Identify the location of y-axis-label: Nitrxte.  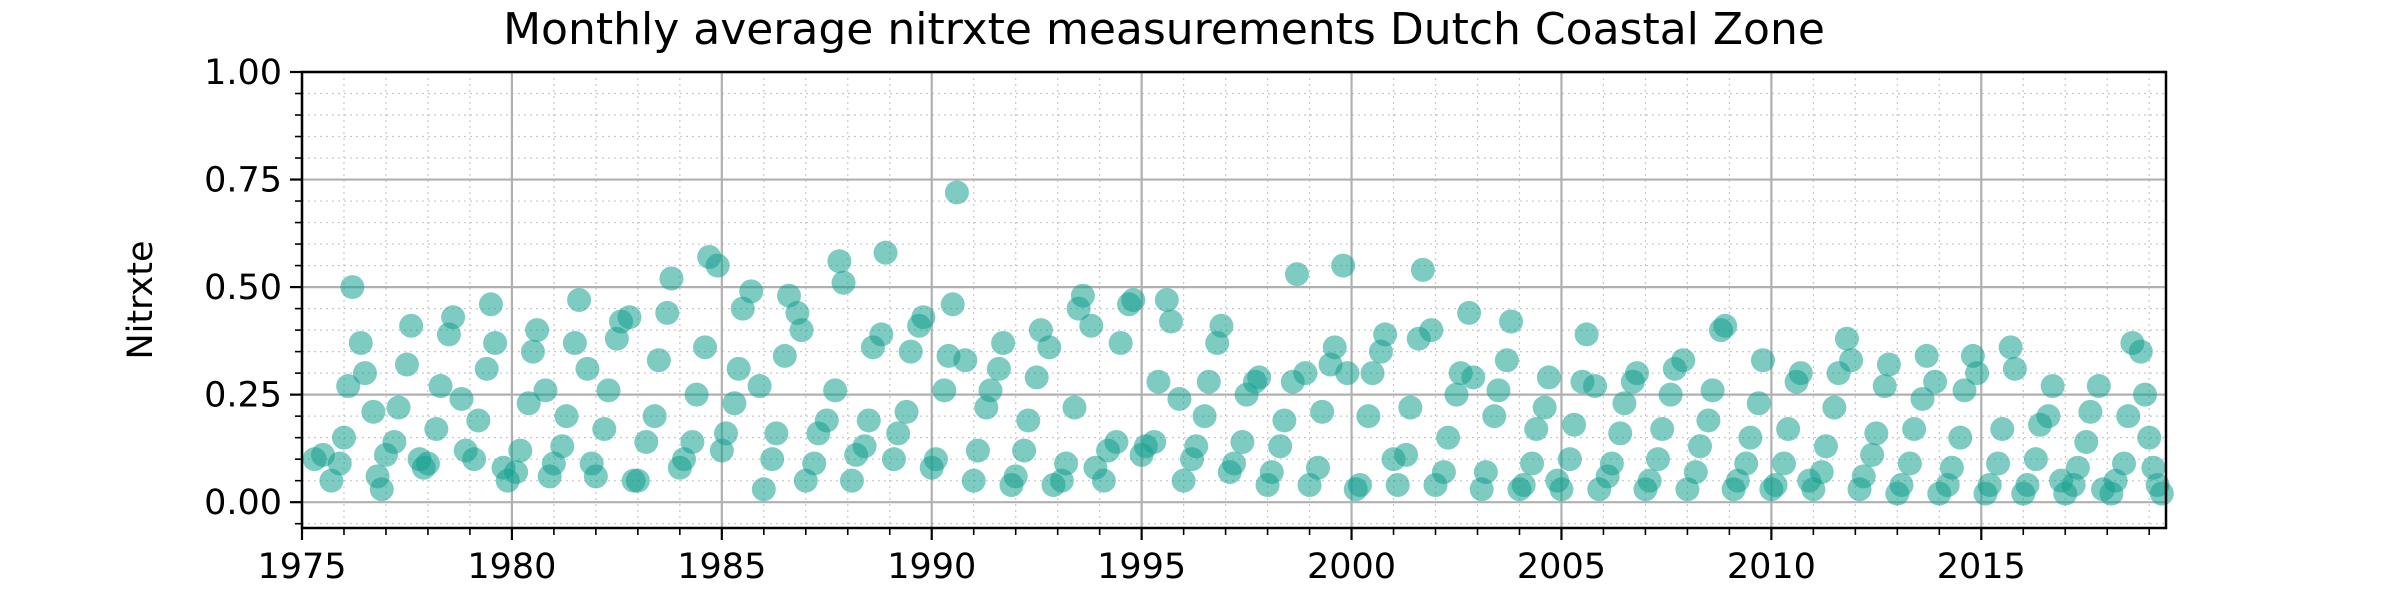
(141, 299).